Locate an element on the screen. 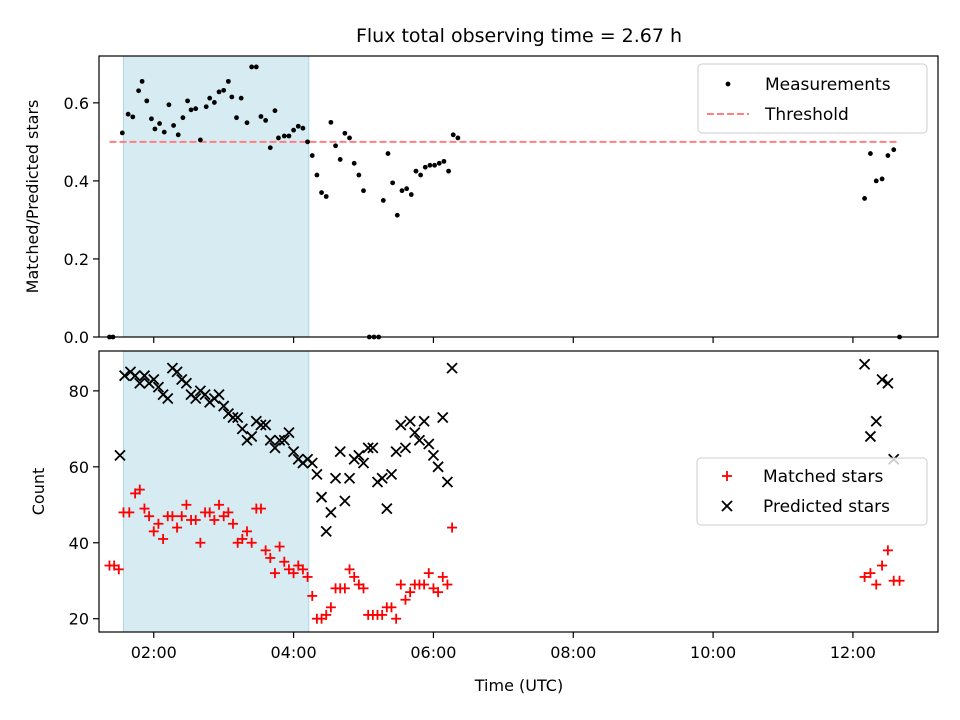 This screenshot has height=720, width=960. y-tick-label: 20 is located at coordinates (79, 619).